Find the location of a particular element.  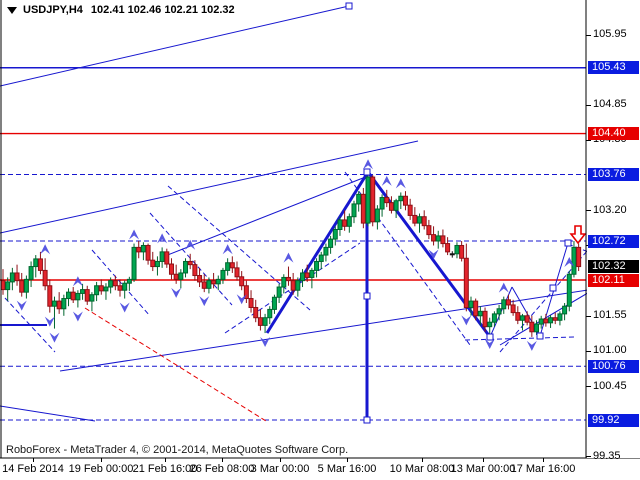

x-axis-tick-label: 14 Feb 2014 is located at coordinates (33, 469).